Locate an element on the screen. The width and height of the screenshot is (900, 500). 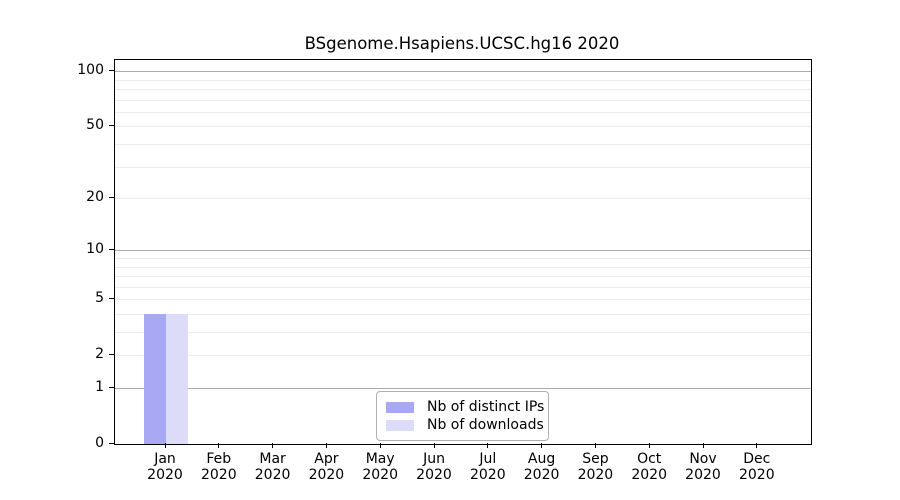
y-tick-label: 50 is located at coordinates (95, 125).